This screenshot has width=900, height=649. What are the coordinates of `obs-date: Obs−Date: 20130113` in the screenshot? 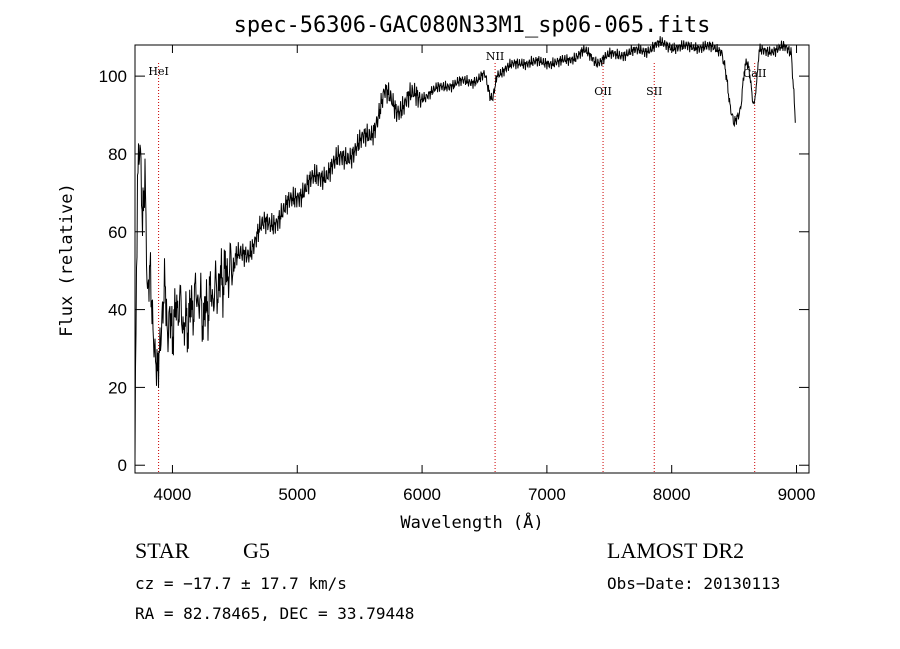 It's located at (694, 583).